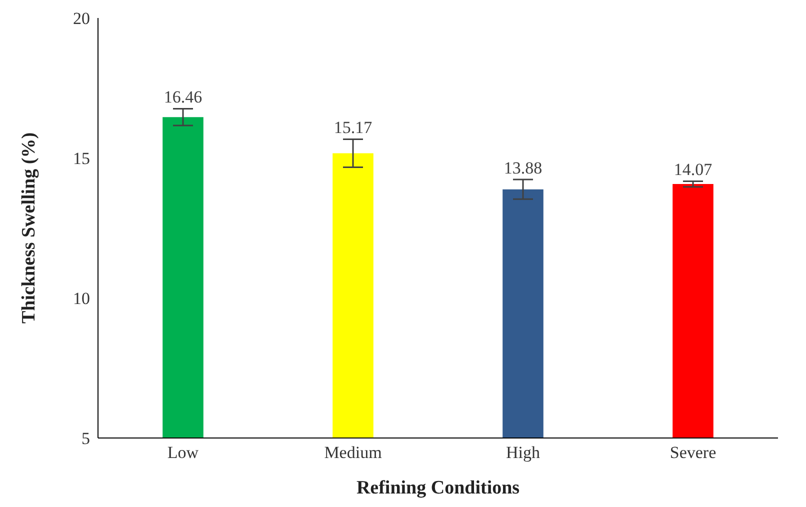  Describe the element at coordinates (523, 168) in the screenshot. I see `data-label: 13.88` at that location.